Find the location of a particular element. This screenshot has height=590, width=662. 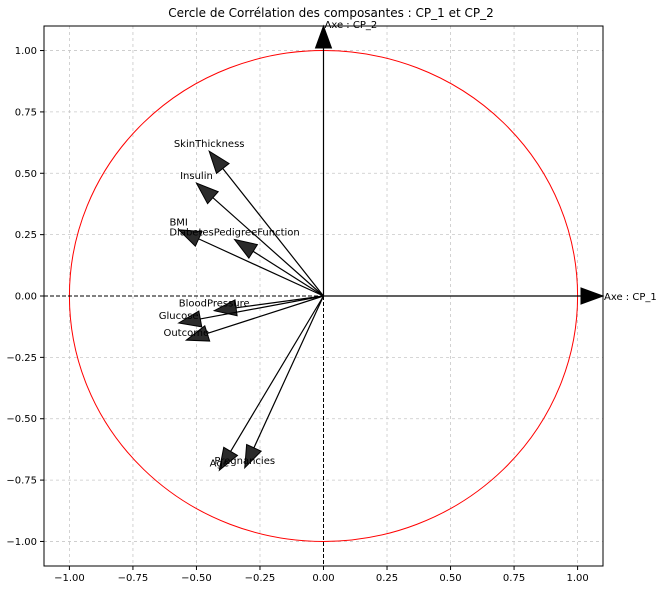

variable-arrow-pregnancies-head is located at coordinates (253, 456).